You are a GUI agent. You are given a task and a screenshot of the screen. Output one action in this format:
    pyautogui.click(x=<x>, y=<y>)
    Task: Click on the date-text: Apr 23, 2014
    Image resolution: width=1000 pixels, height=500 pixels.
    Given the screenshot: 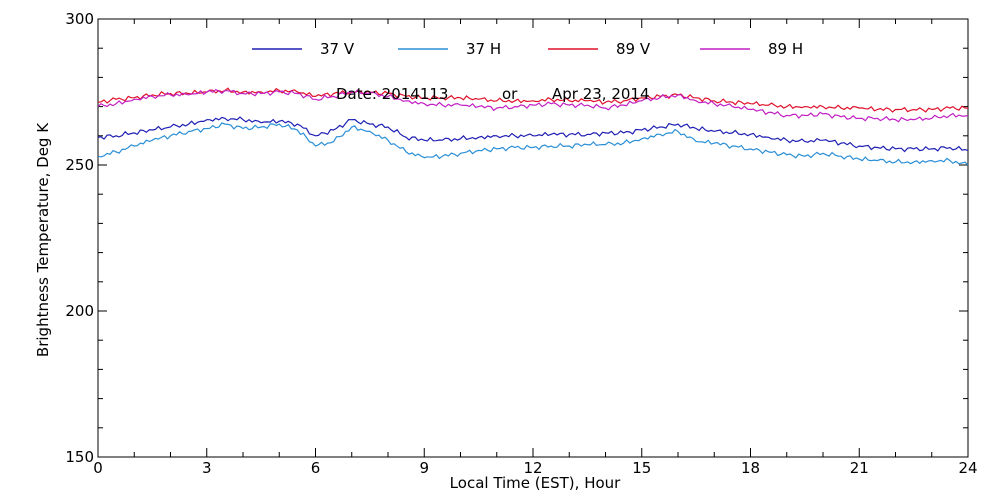 What is the action you would take?
    pyautogui.click(x=601, y=94)
    